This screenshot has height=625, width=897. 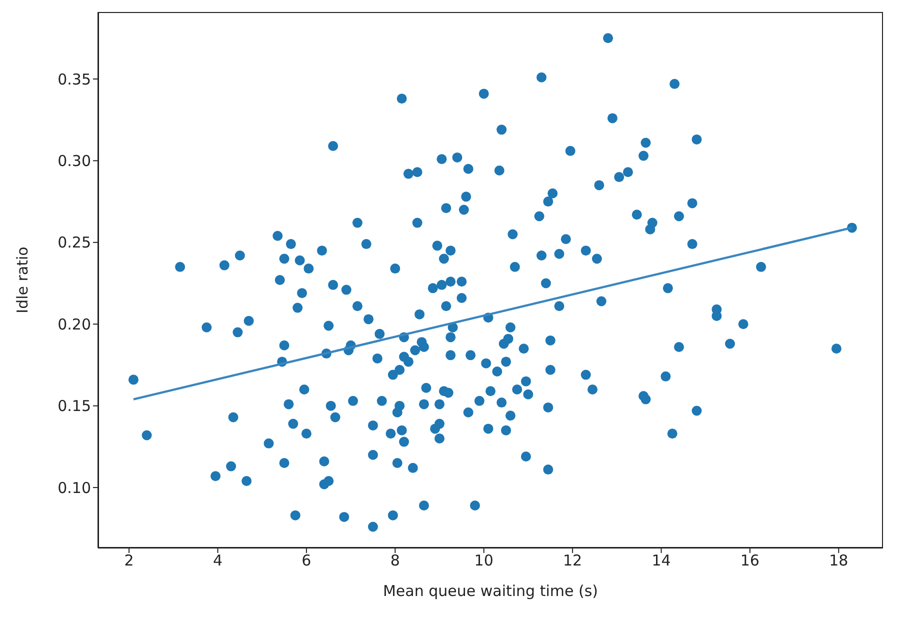 What do you see at coordinates (74, 79) in the screenshot?
I see `y-tick-label: 0.35` at bounding box center [74, 79].